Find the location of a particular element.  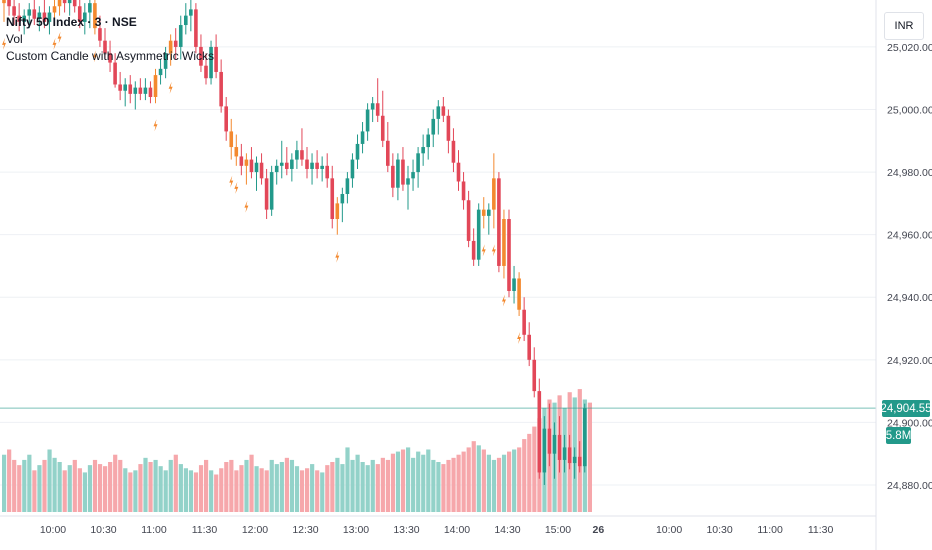

time-tick-label: 14:30 is located at coordinates (507, 530).